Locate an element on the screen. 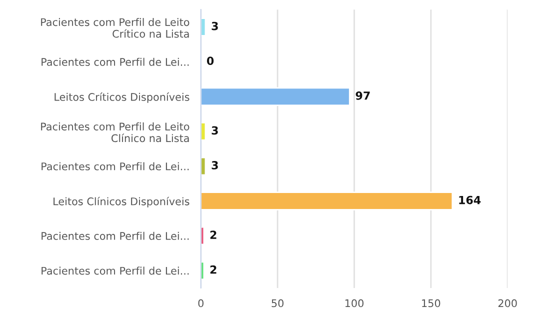  data-label: 0 is located at coordinates (210, 61).